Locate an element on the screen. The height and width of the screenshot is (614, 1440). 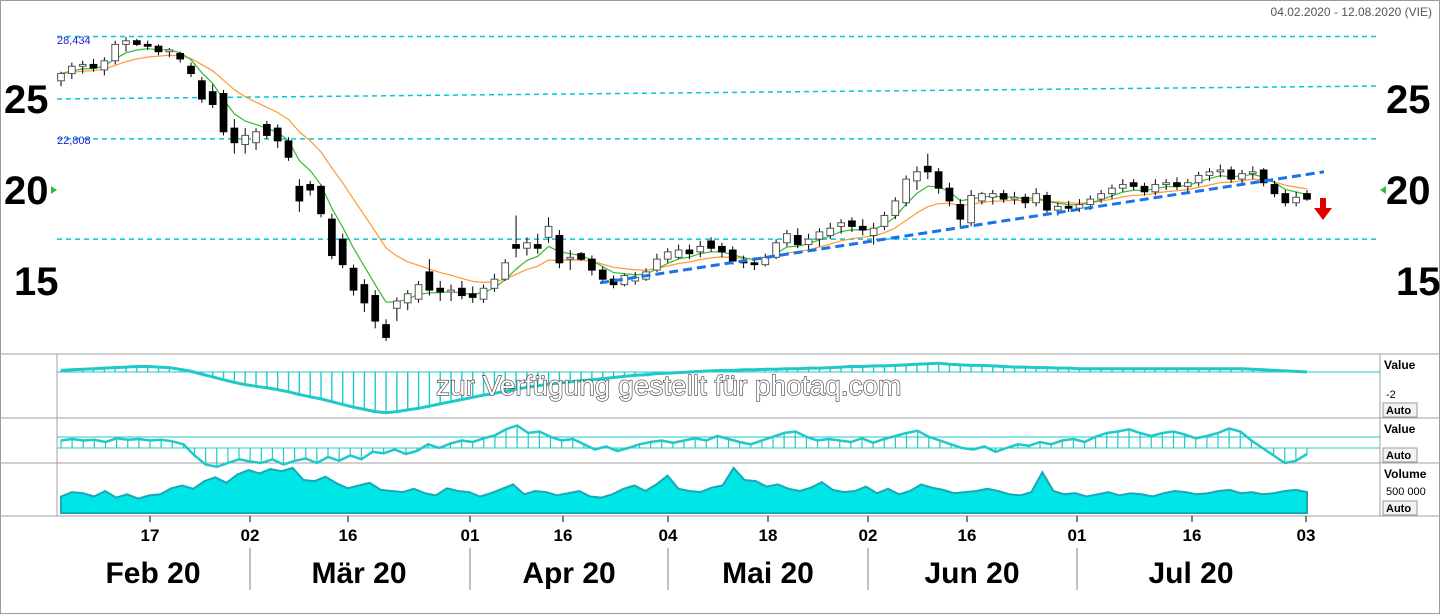
x-day-label: 16 is located at coordinates (1192, 535).